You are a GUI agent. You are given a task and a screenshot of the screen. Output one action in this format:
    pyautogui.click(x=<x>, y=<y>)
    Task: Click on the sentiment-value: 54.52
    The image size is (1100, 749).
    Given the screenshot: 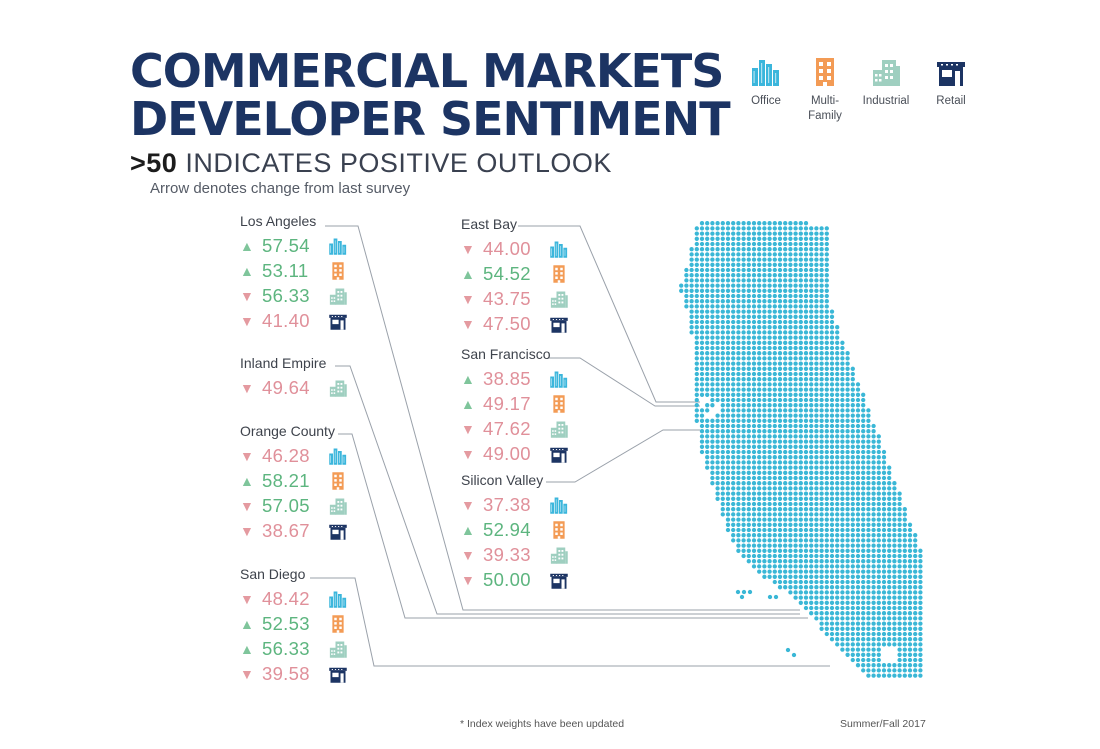 What is the action you would take?
    pyautogui.click(x=507, y=273)
    